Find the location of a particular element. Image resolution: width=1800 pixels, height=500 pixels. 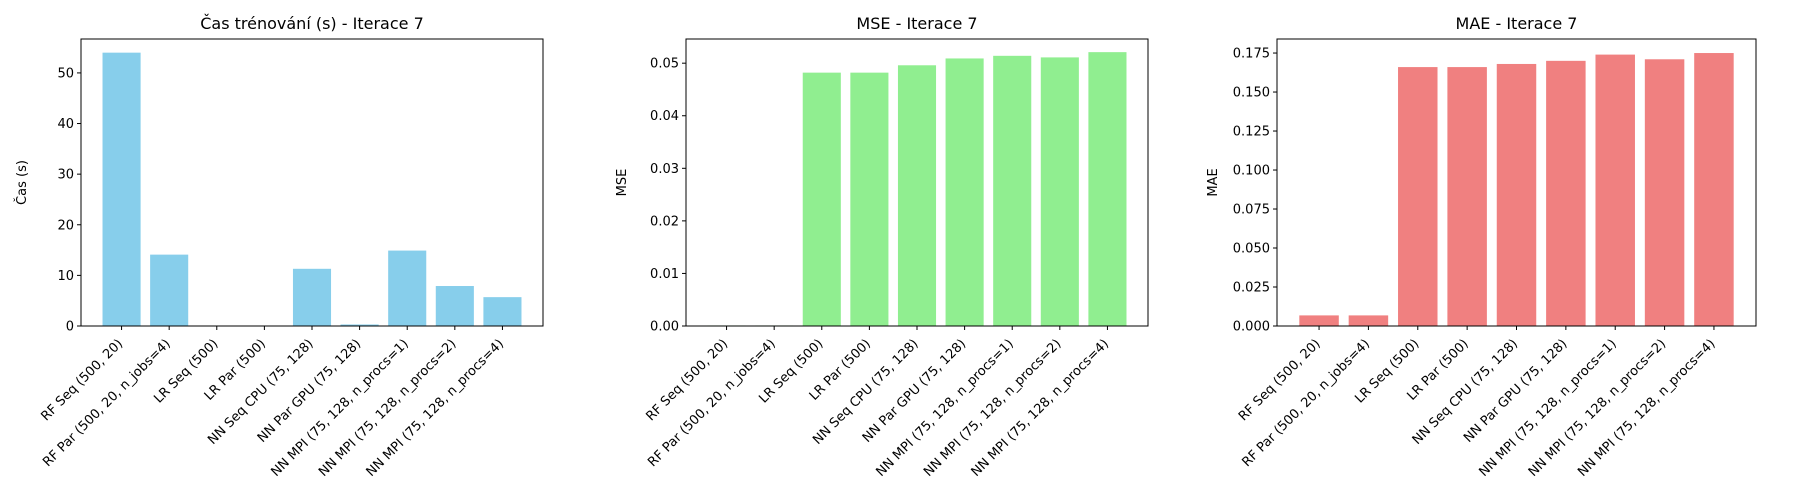

y-tick-label: 0.075 is located at coordinates (1251, 210).